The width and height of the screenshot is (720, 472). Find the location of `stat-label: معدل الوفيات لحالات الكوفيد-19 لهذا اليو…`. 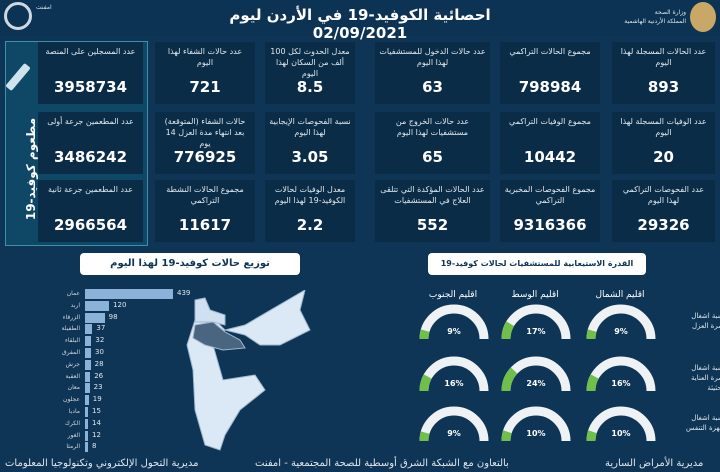

stat-label: معدل الوفيات لحالات الكوفيد-19 لهذا اليو… is located at coordinates (310, 195).